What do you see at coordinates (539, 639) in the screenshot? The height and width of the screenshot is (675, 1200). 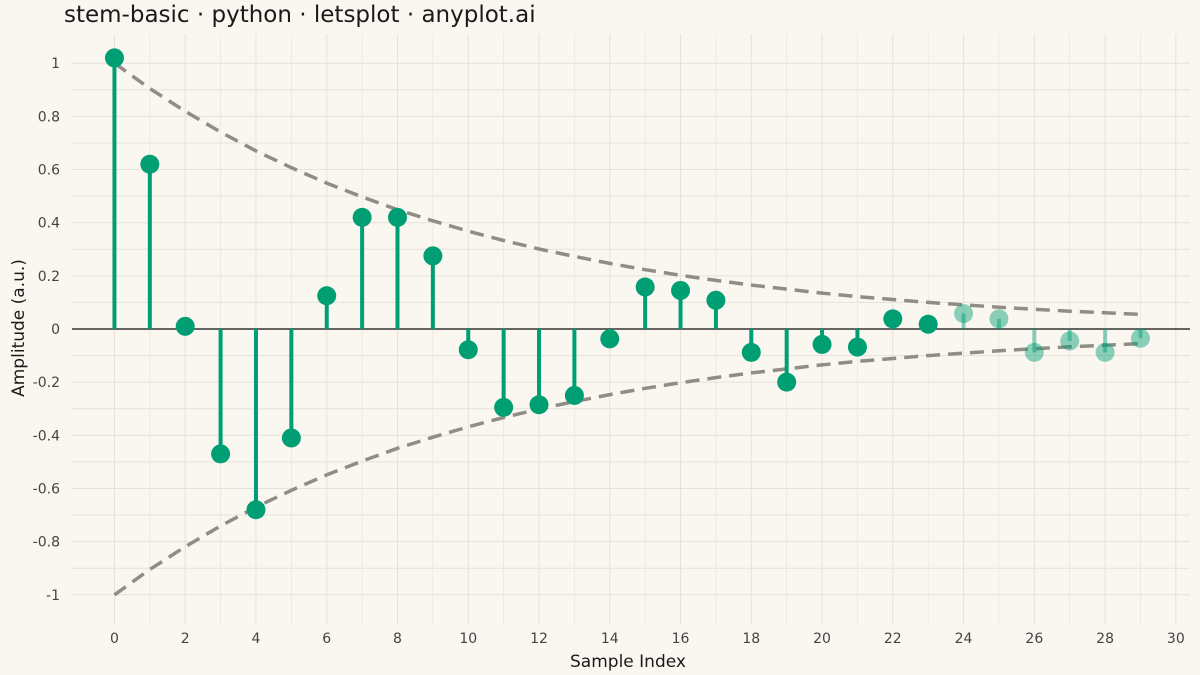 I see `x-tick-label: 12` at bounding box center [539, 639].